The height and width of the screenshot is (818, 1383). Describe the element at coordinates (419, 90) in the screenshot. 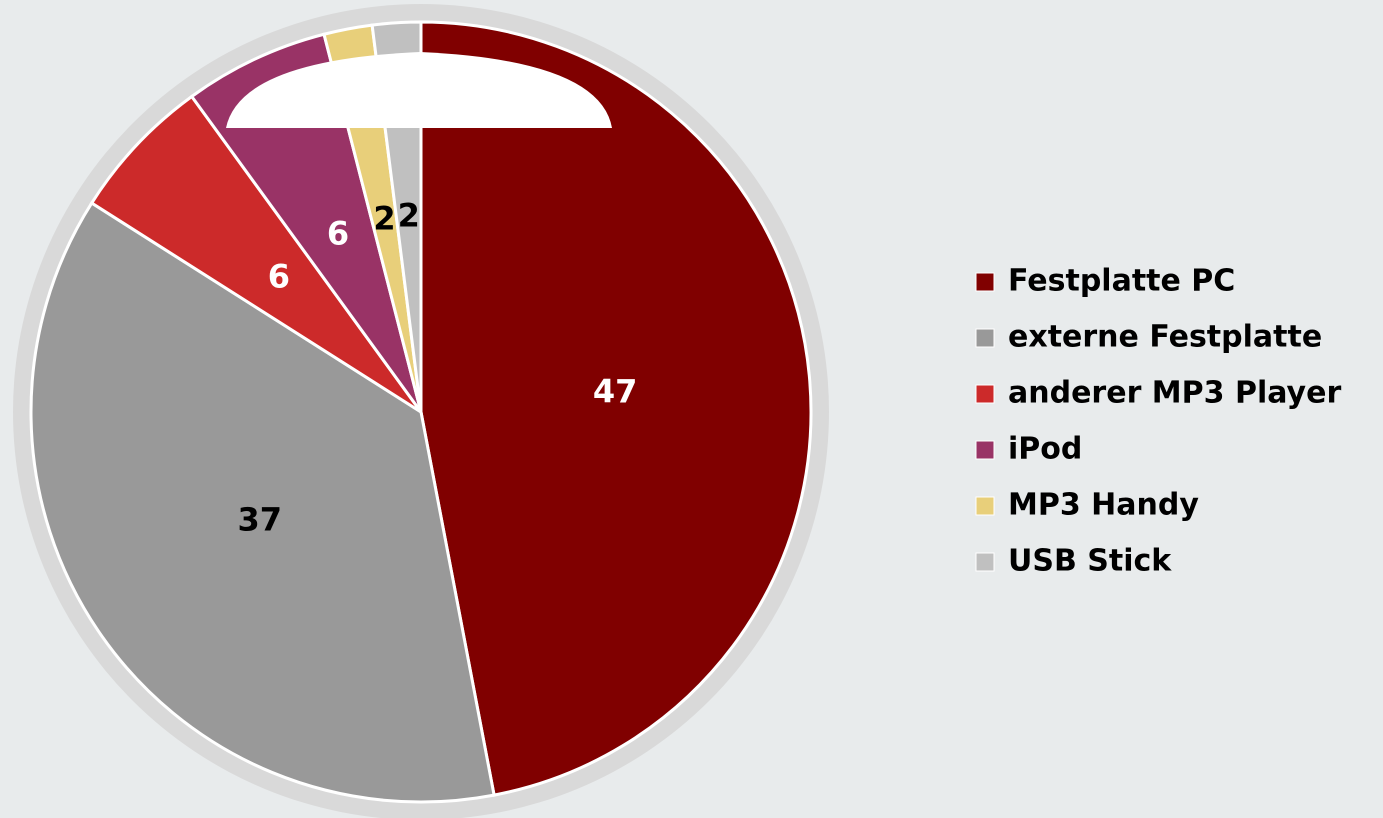

I see `overlay` at that location.